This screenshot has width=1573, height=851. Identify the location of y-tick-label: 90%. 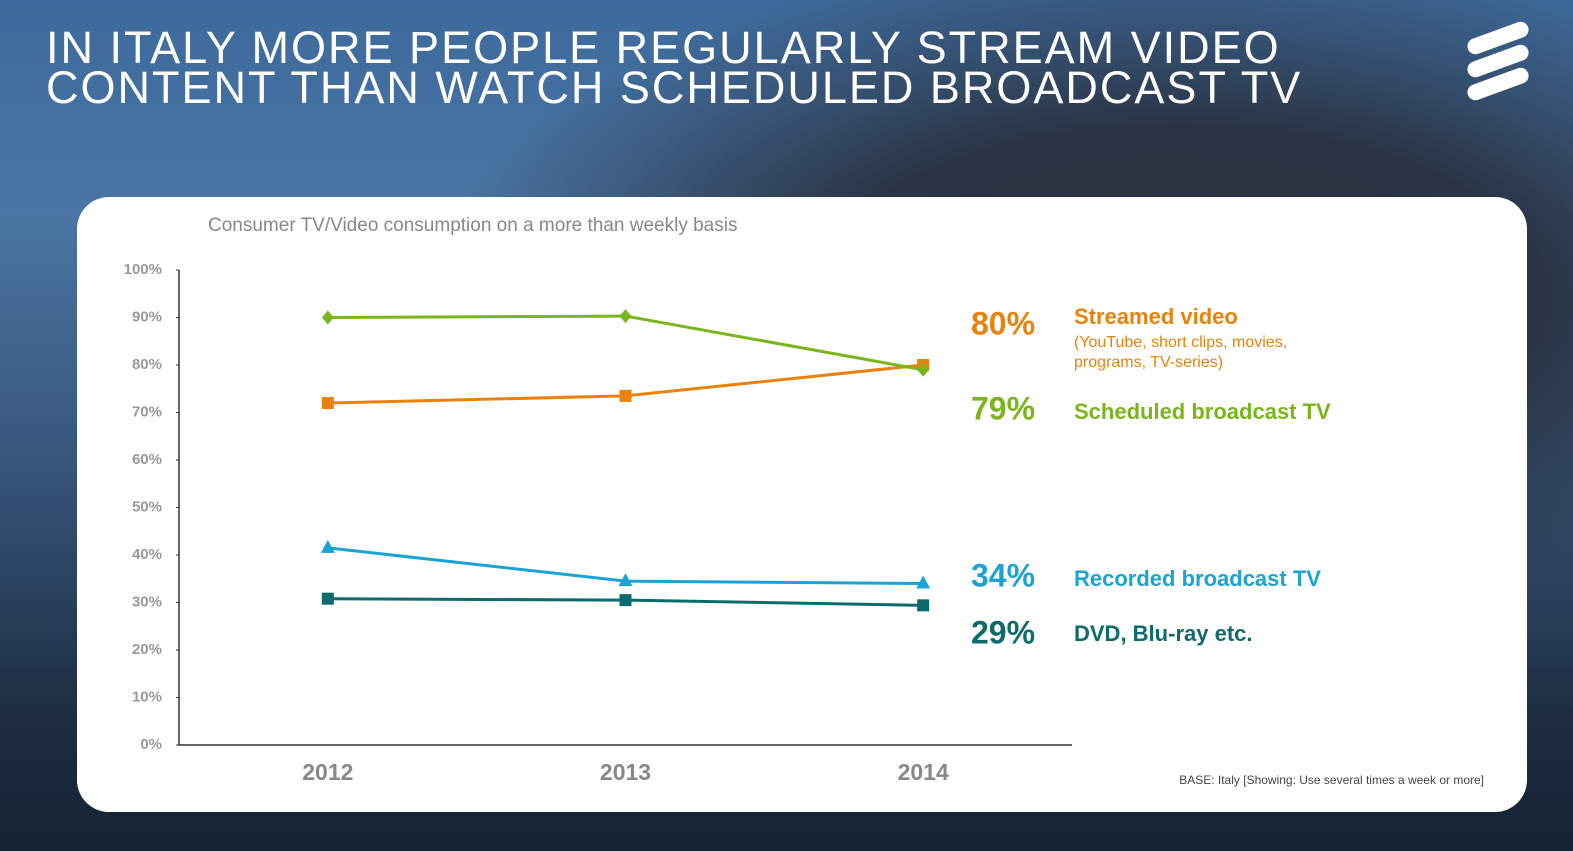
(147, 316).